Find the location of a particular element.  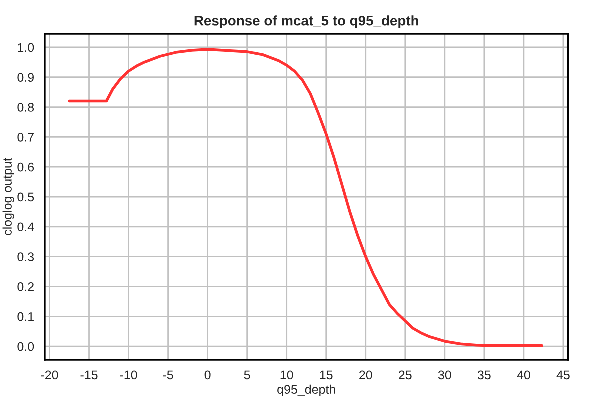

x-tick-label: -5 is located at coordinates (168, 375).